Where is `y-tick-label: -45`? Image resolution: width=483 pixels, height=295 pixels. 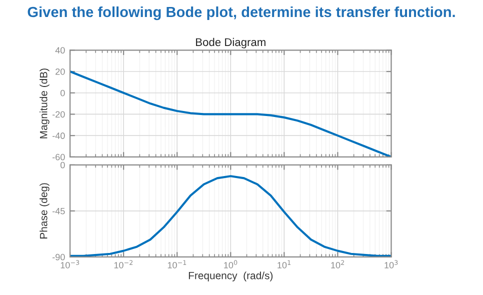
y-tick-label: -45 is located at coordinates (58, 211).